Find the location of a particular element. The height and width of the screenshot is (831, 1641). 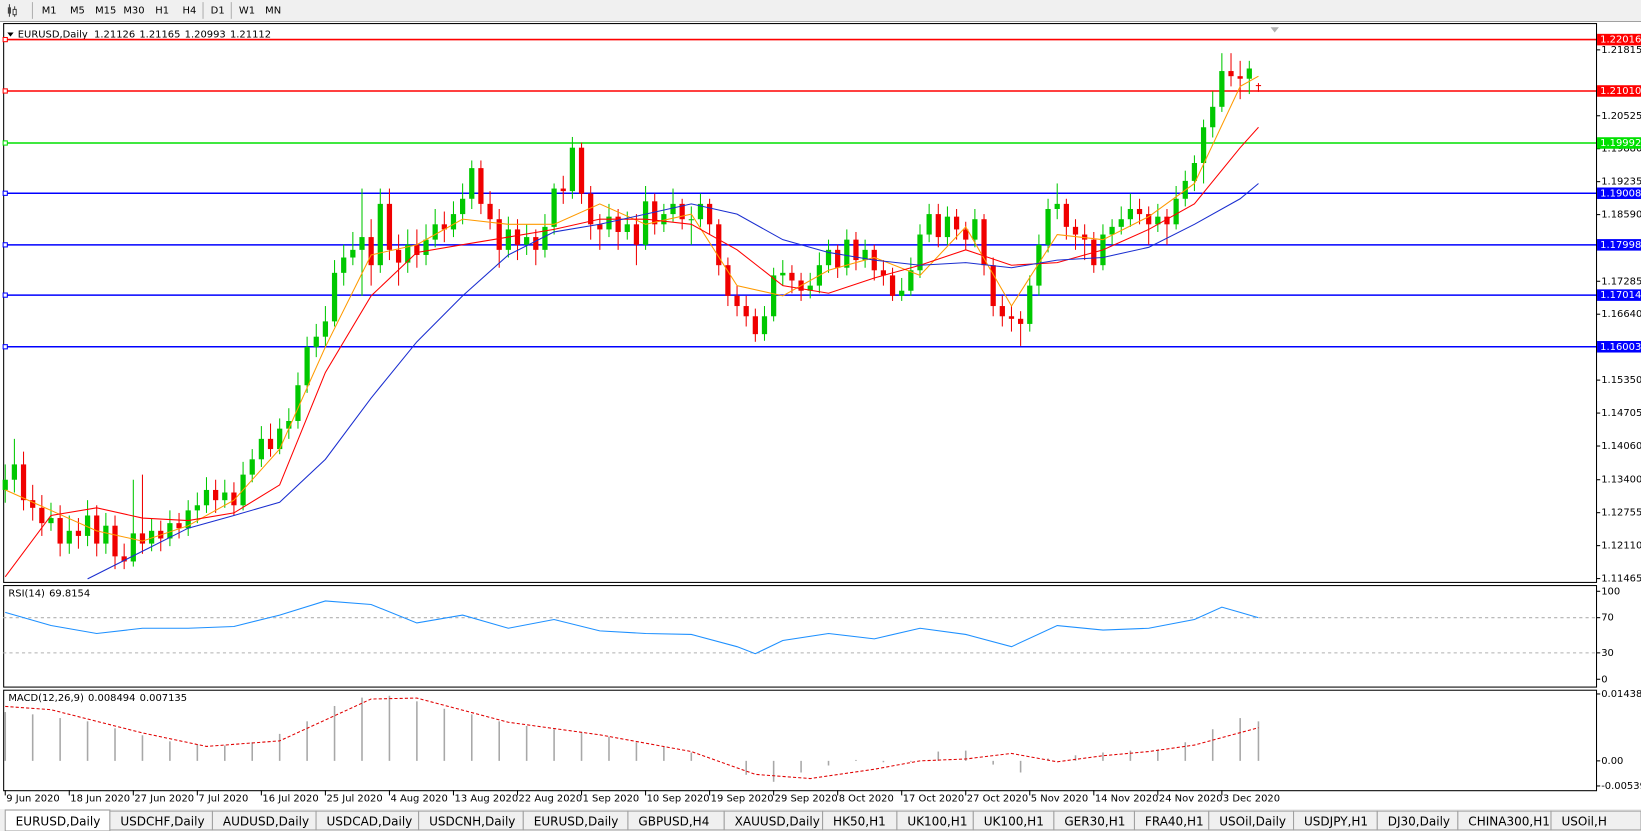

timeframe-button: M5 is located at coordinates (77, 10).